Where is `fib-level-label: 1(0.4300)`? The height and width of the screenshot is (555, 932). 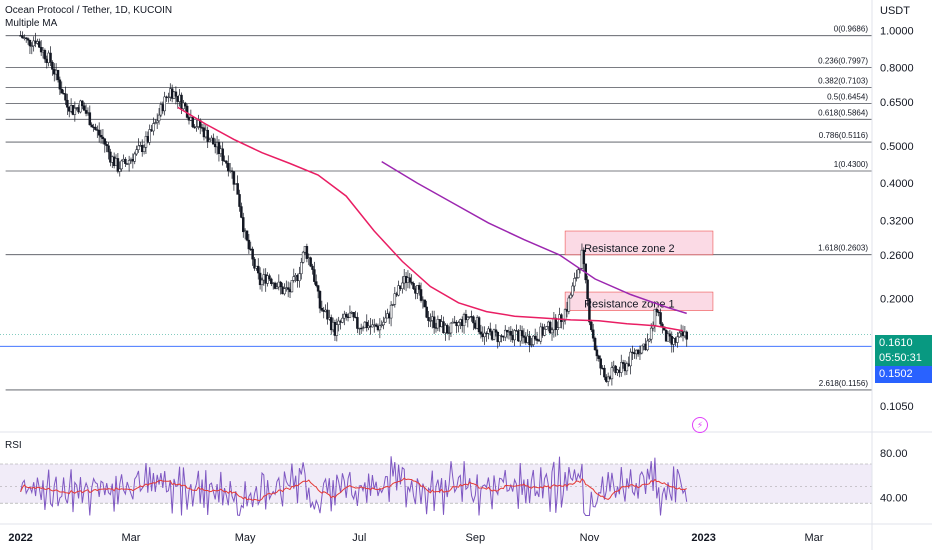 fib-level-label: 1(0.4300) is located at coordinates (851, 164).